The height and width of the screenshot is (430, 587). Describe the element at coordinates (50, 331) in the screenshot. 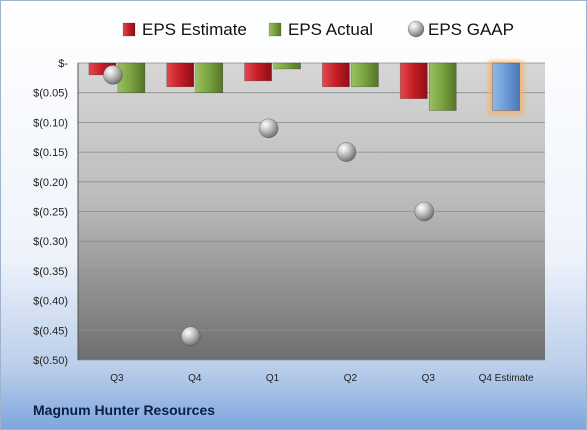

I see `y-tick-label: $(0.45)` at that location.